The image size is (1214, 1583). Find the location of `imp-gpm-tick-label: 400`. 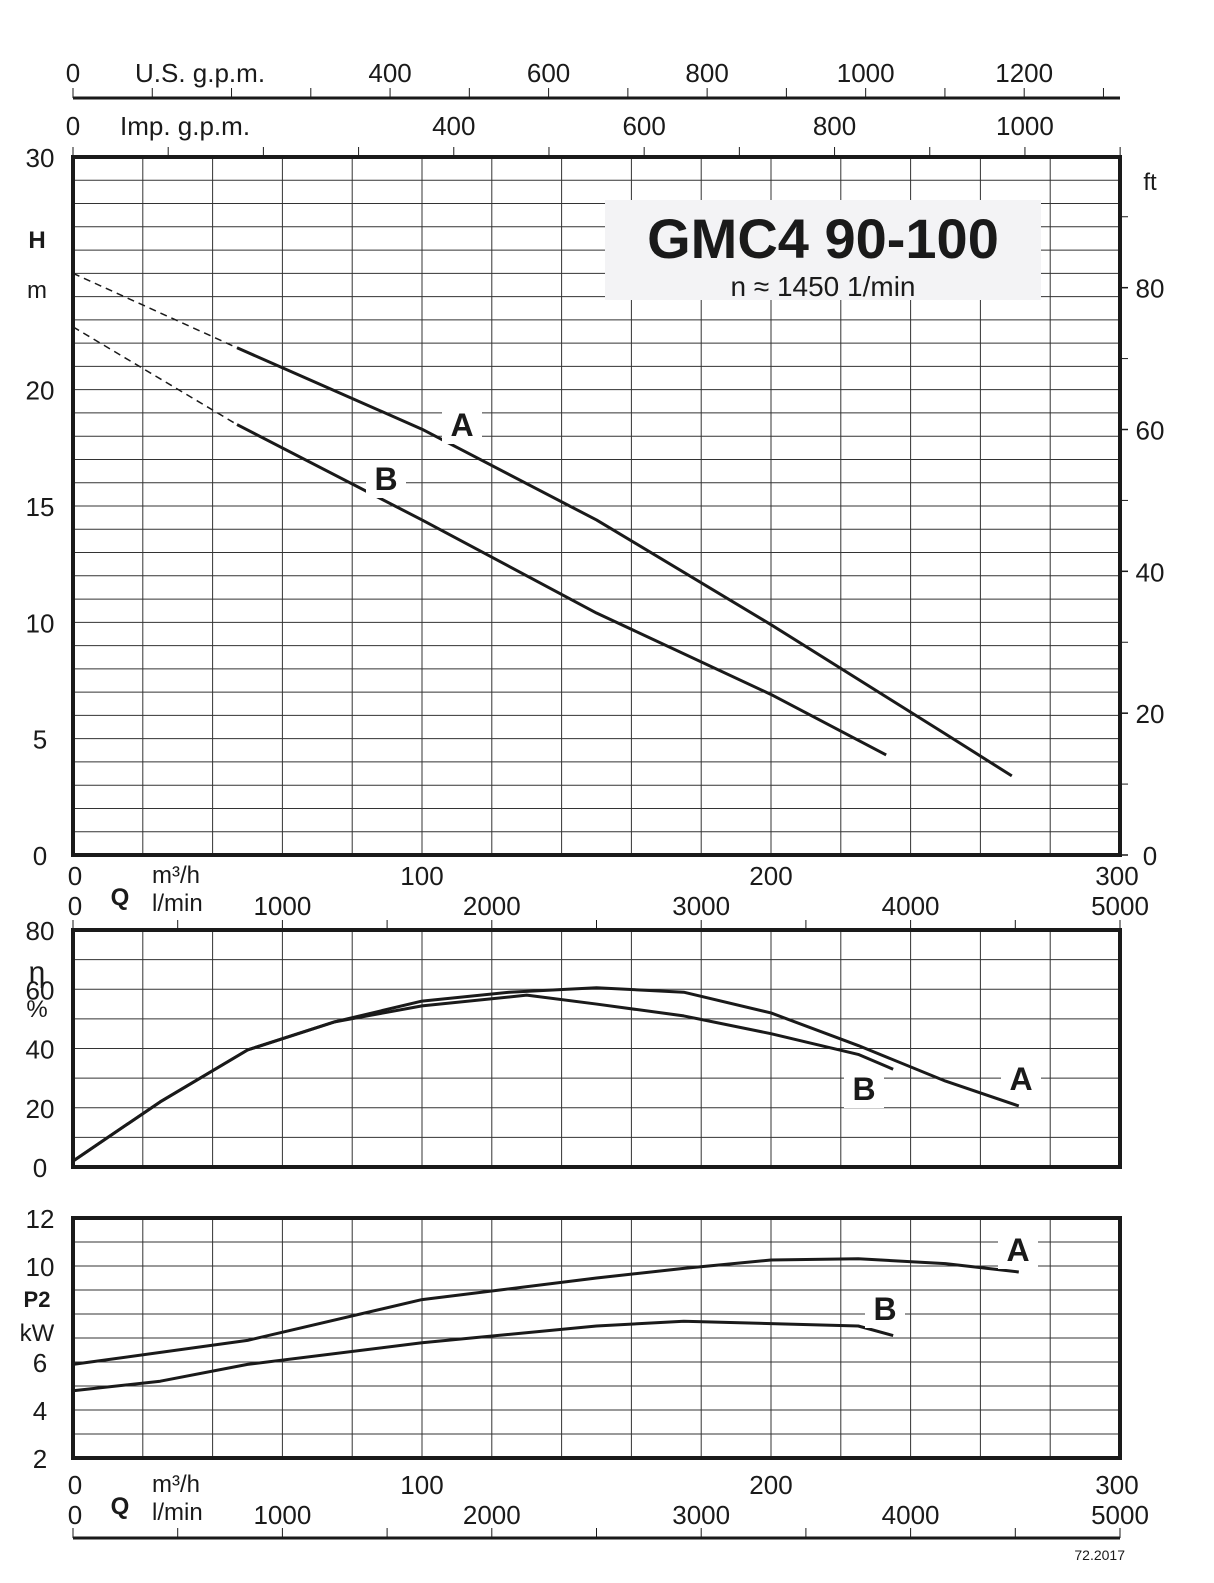

imp-gpm-tick-label: 400 is located at coordinates (453, 126).